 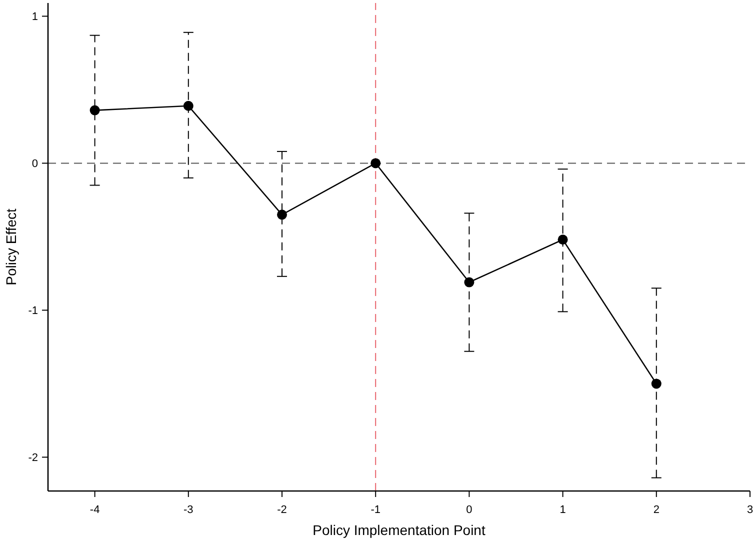 I want to click on x-tick-label: -3, so click(x=189, y=510).